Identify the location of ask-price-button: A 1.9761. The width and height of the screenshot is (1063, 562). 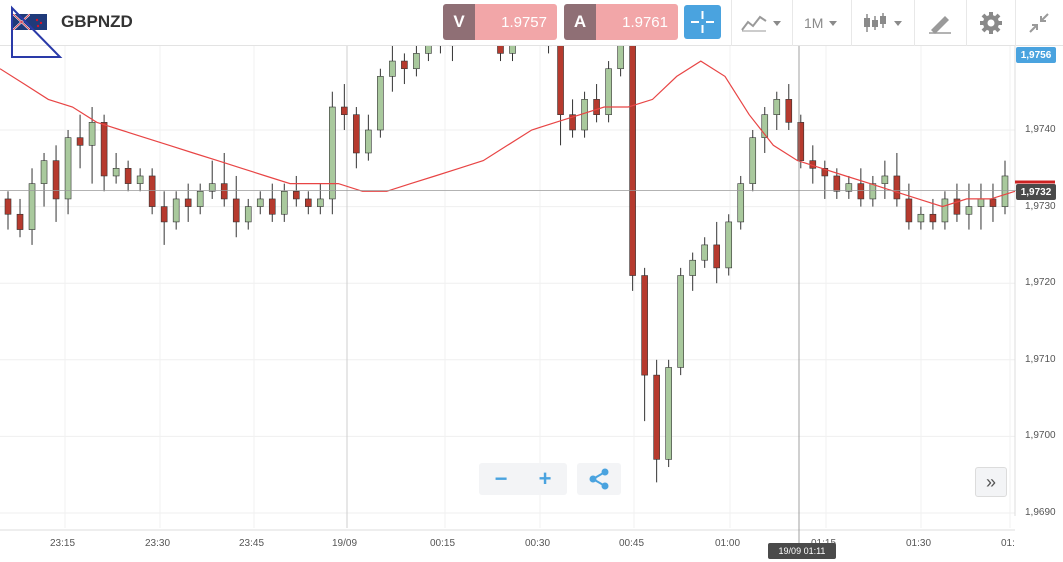
(621, 22).